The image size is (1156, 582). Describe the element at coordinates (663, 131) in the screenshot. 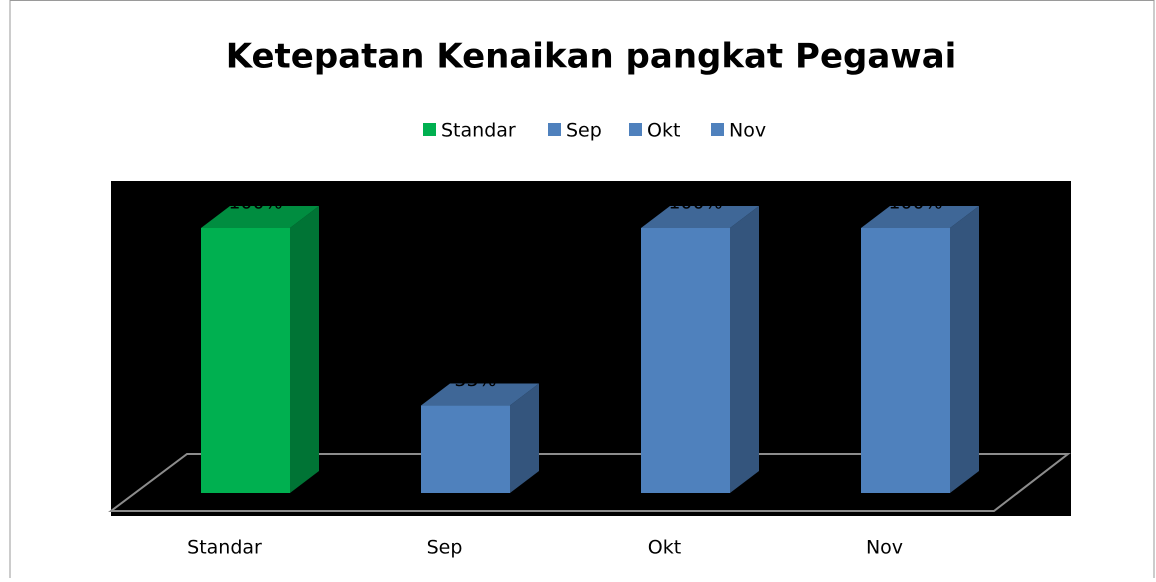

I see `legend-label: Okt` at that location.